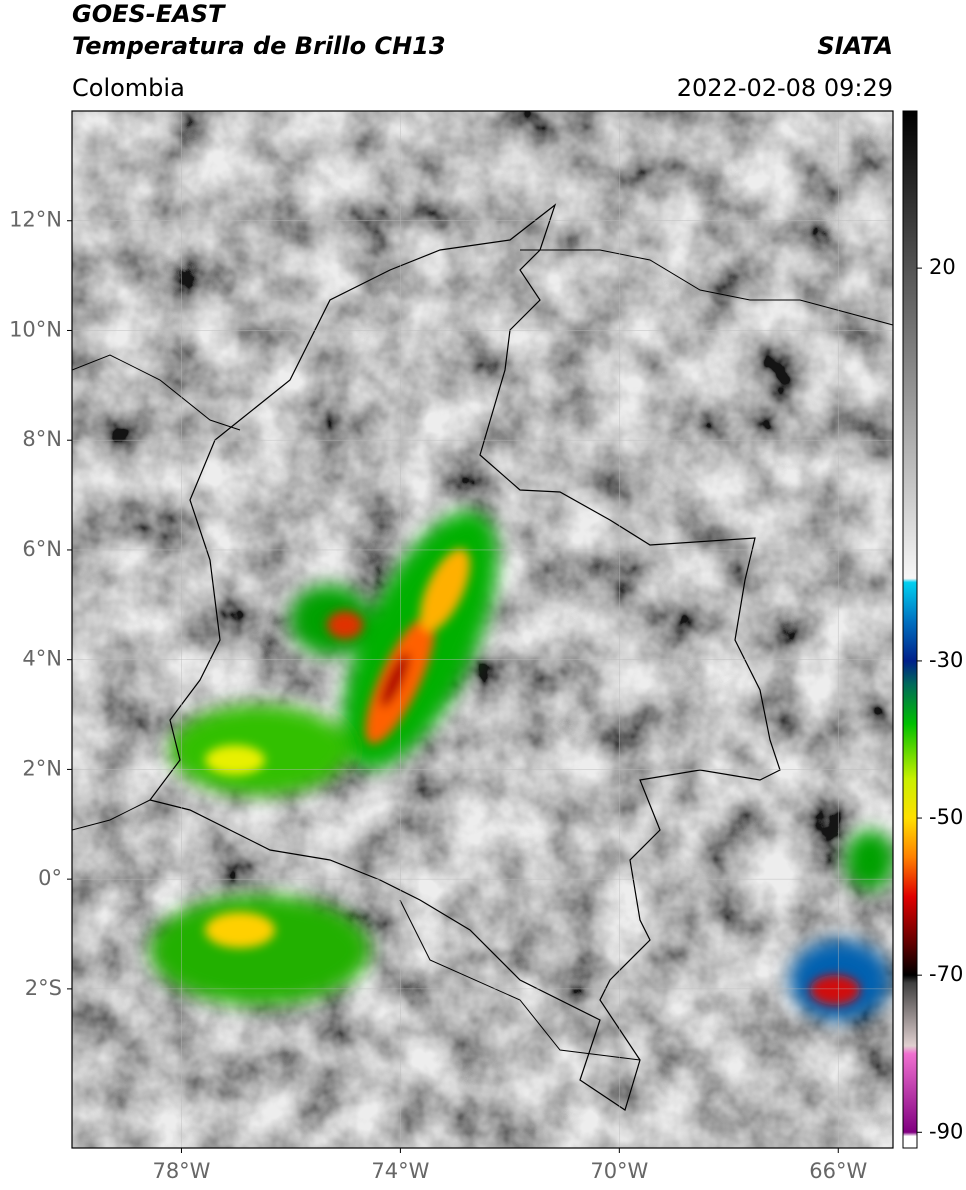  What do you see at coordinates (35, 329) in the screenshot?
I see `y-tick-label: 10°N` at bounding box center [35, 329].